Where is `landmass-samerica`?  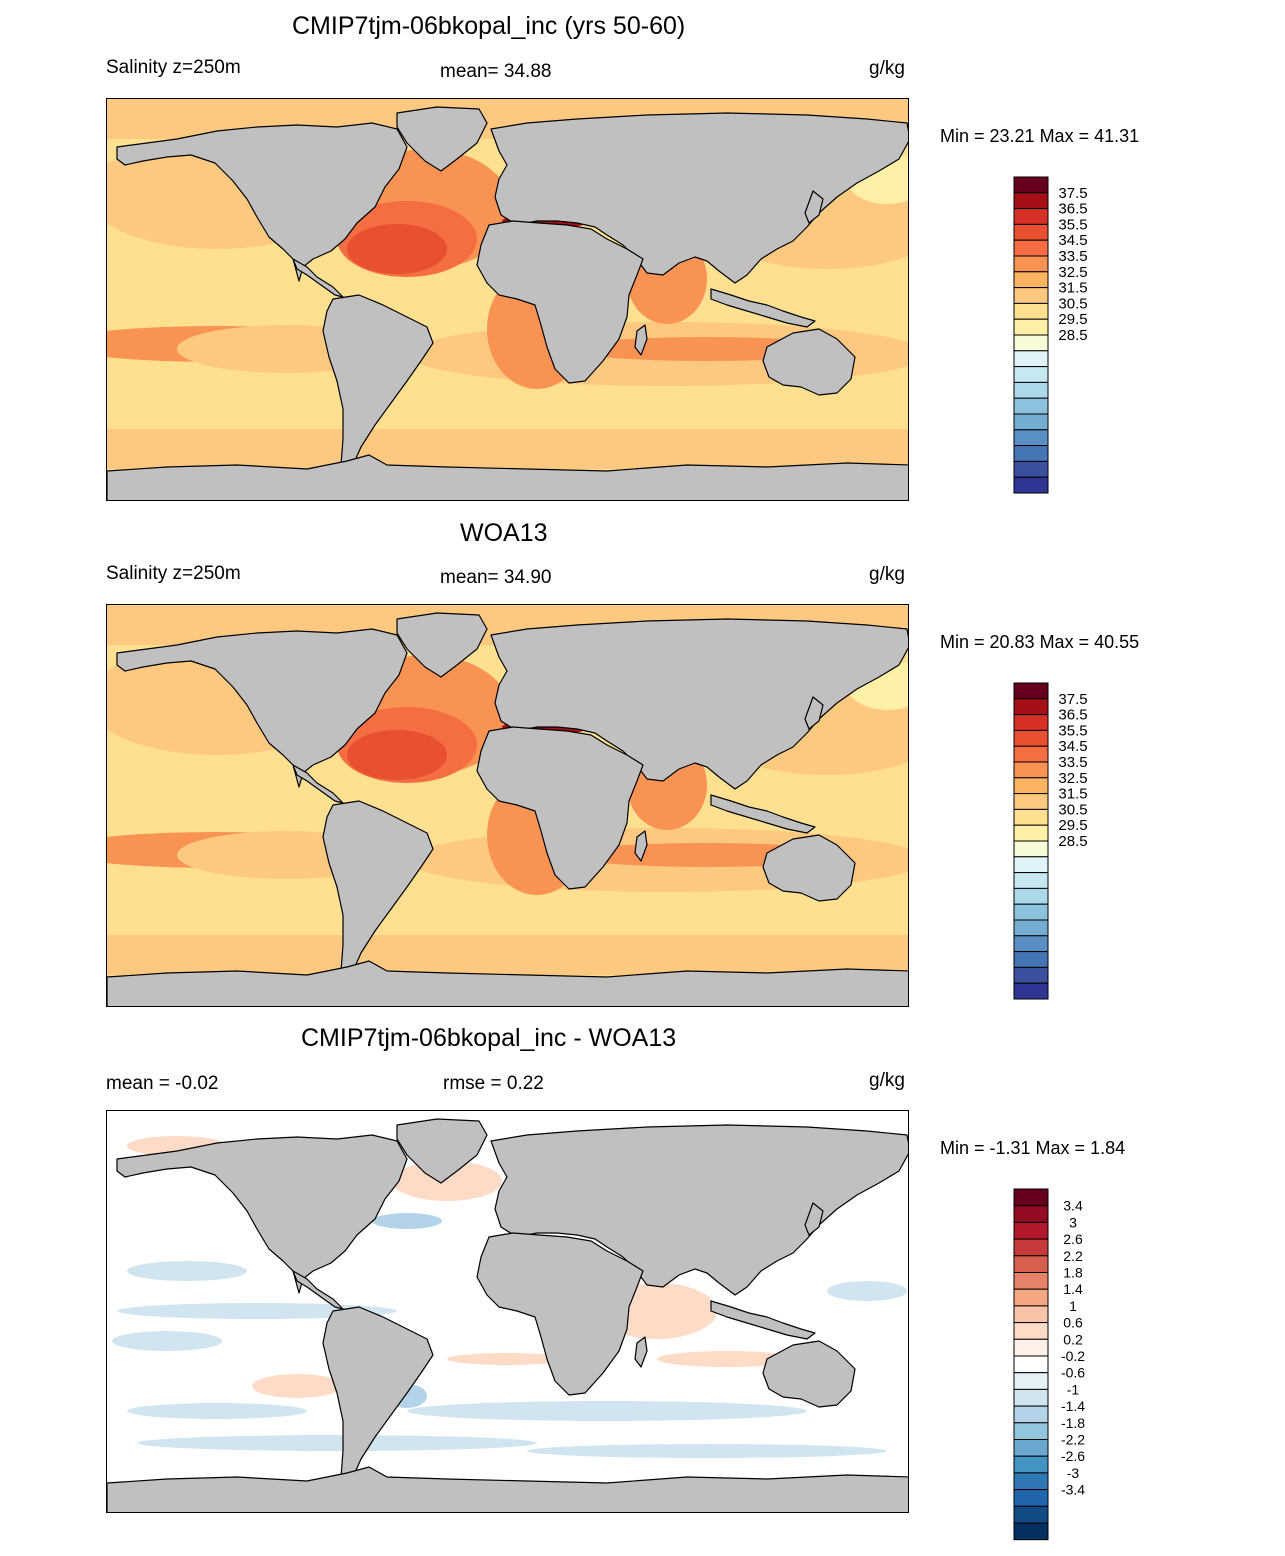 landmass-samerica is located at coordinates (378, 1398).